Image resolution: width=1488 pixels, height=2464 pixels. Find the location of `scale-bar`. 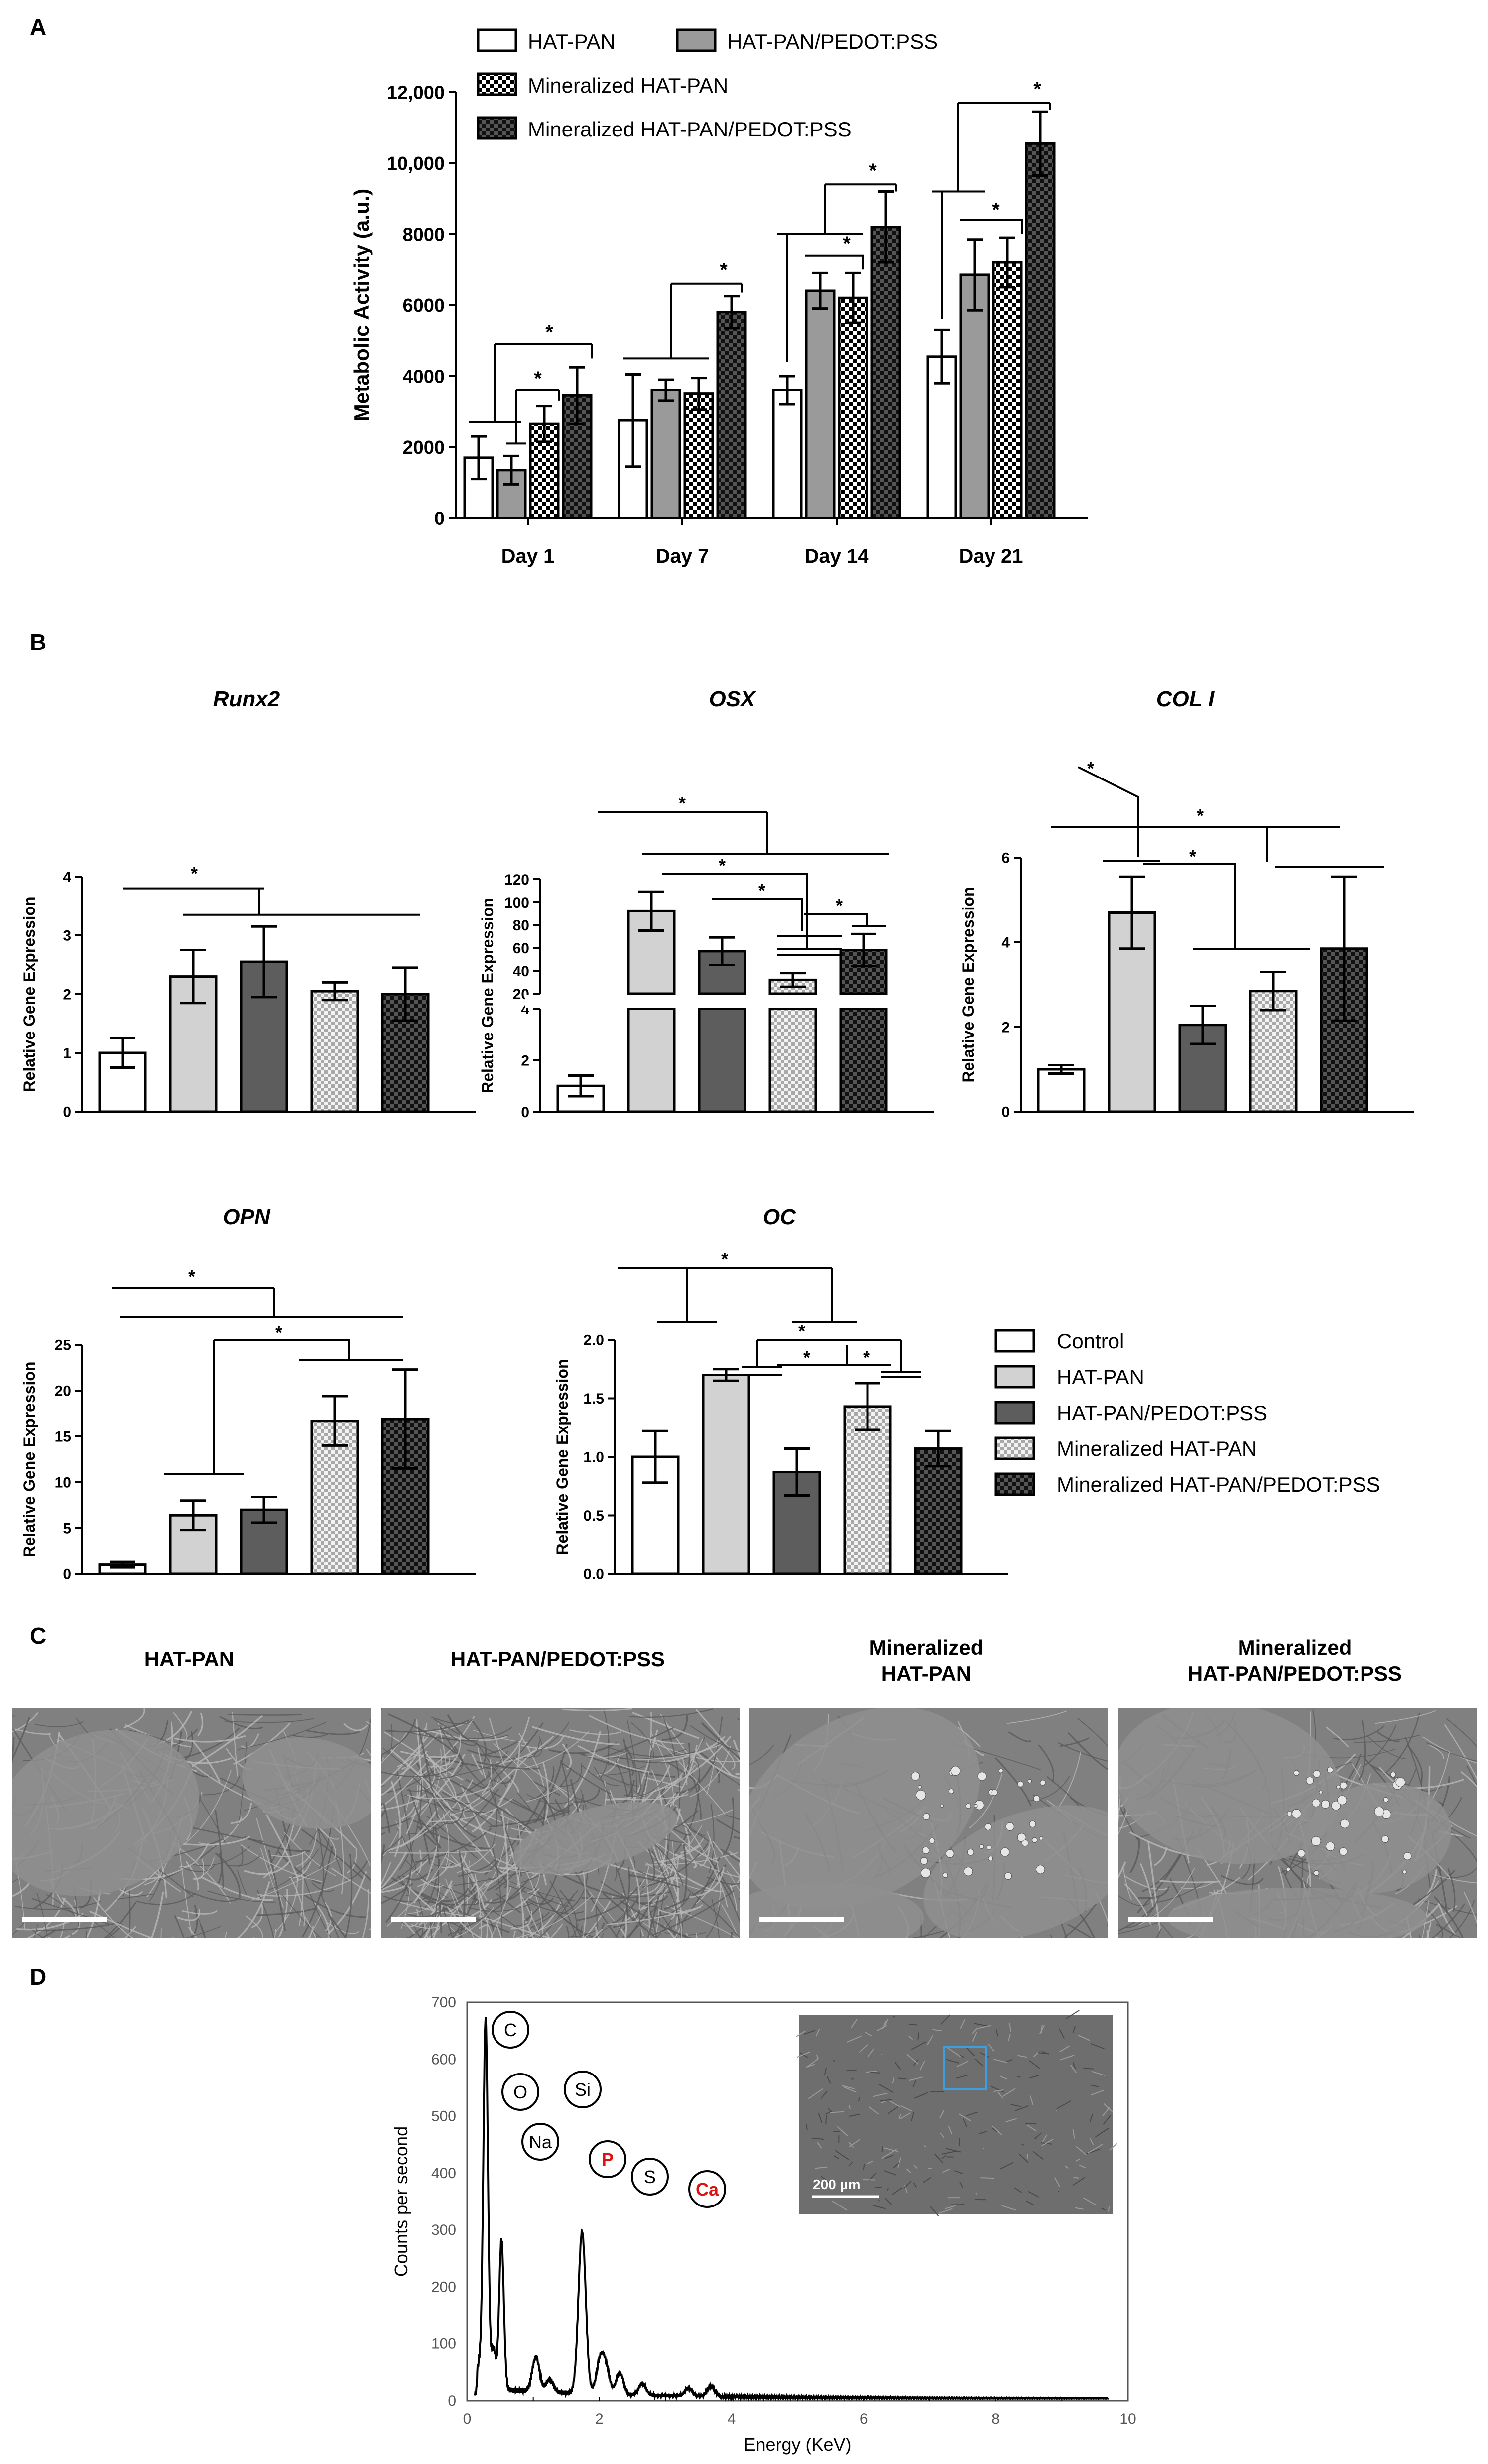

scale-bar is located at coordinates (434, 1919).